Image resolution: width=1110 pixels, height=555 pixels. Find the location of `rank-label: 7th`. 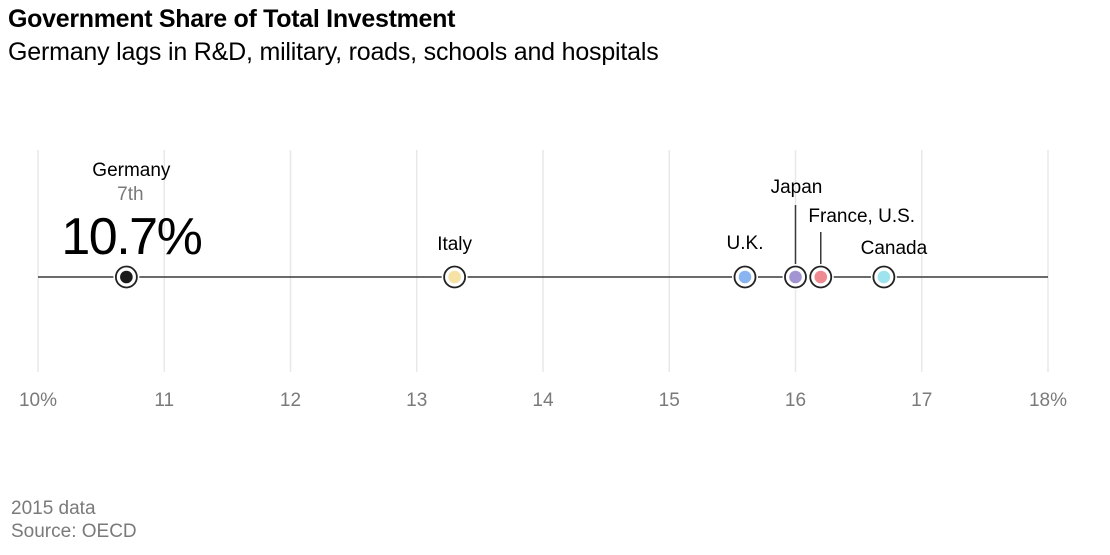

rank-label: 7th is located at coordinates (130, 194).